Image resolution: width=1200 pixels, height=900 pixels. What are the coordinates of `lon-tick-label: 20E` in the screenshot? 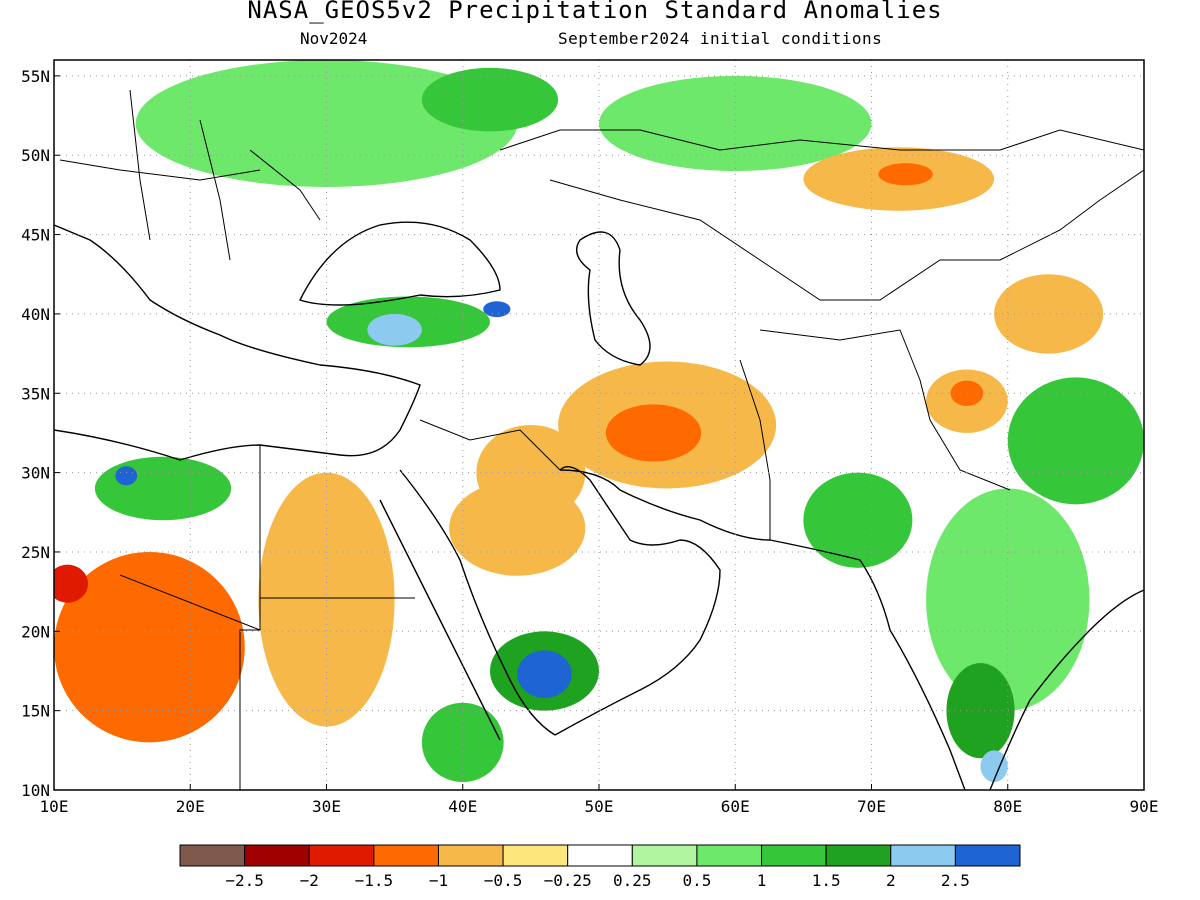 It's located at (190, 806).